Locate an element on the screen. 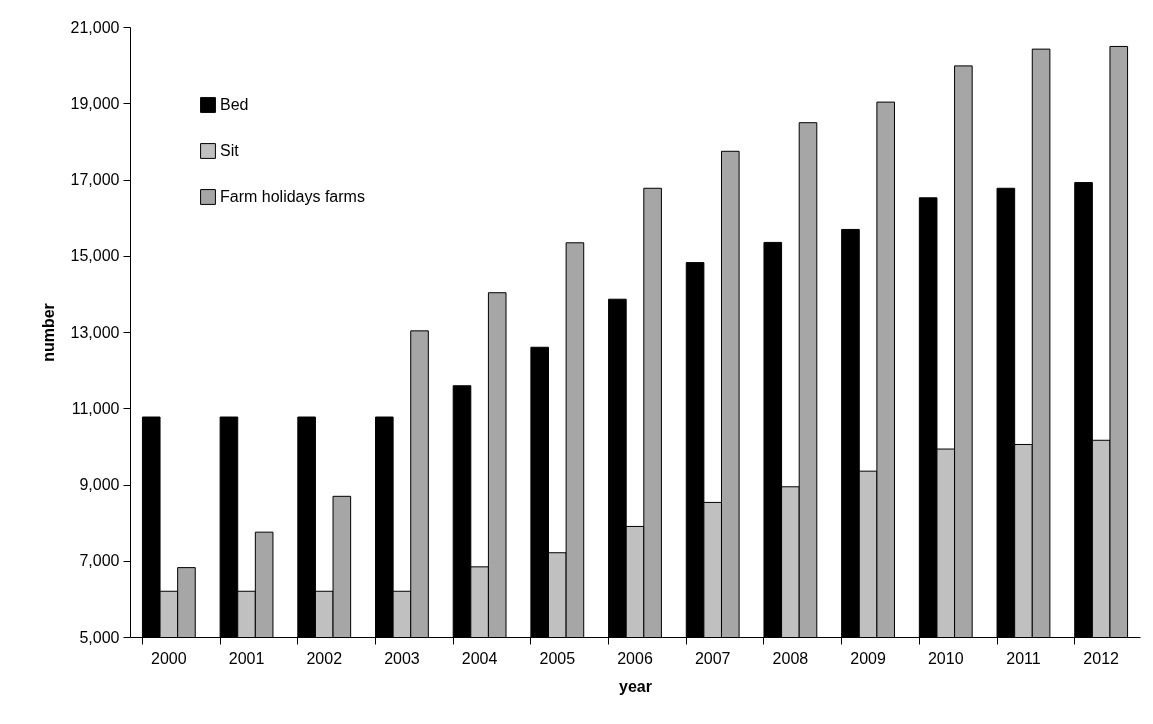 Image resolution: width=1153 pixels, height=724 pixels. y-tick-label: 17,000 is located at coordinates (95, 179).